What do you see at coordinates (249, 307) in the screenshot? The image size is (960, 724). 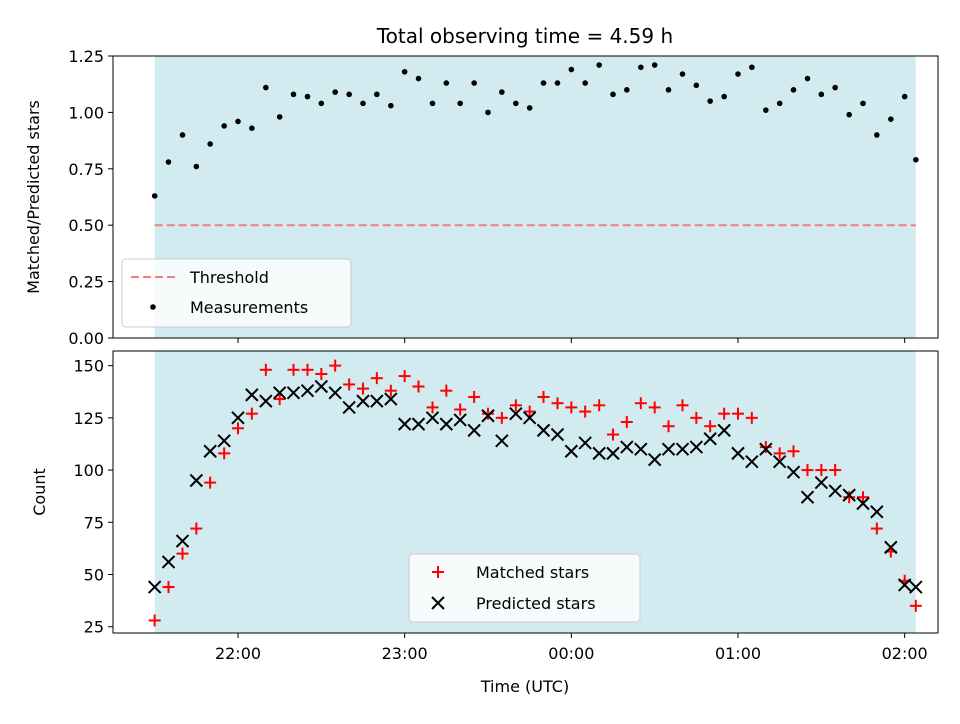 I see `legend-measurements-label: Measurements` at bounding box center [249, 307].